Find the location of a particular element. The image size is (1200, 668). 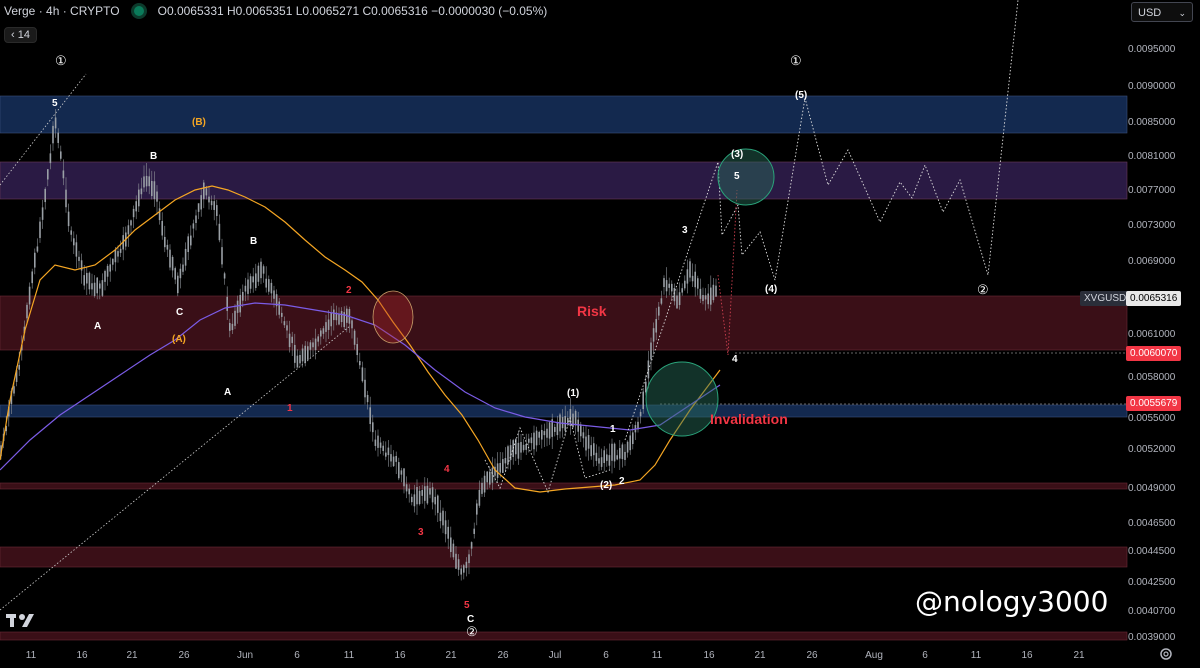

currency-select: USD ⌄ is located at coordinates (1162, 12).